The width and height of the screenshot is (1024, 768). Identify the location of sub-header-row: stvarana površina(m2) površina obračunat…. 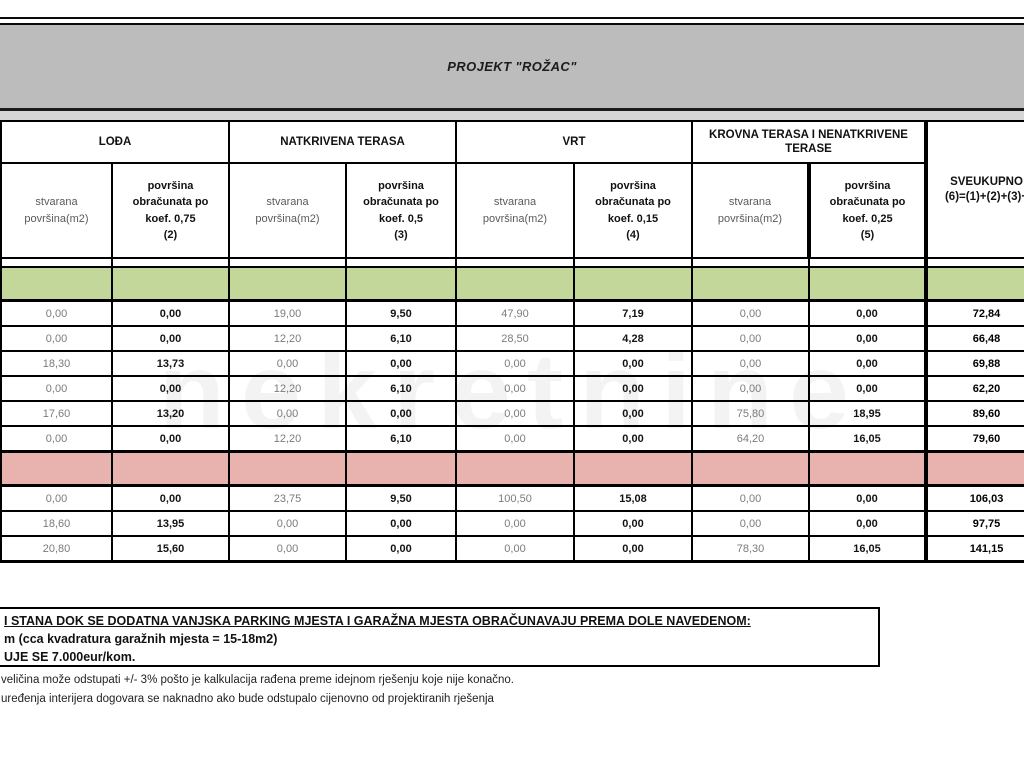
(512, 210).